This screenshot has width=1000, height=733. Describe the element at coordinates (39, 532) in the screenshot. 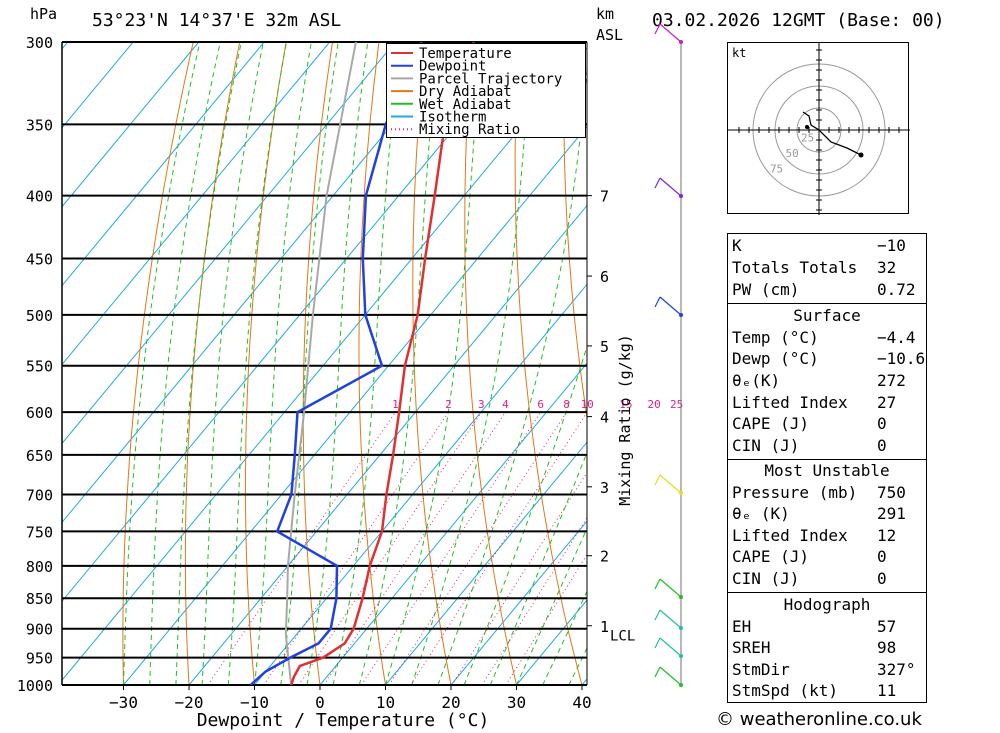

I see `pressure-tick-label: 750` at that location.